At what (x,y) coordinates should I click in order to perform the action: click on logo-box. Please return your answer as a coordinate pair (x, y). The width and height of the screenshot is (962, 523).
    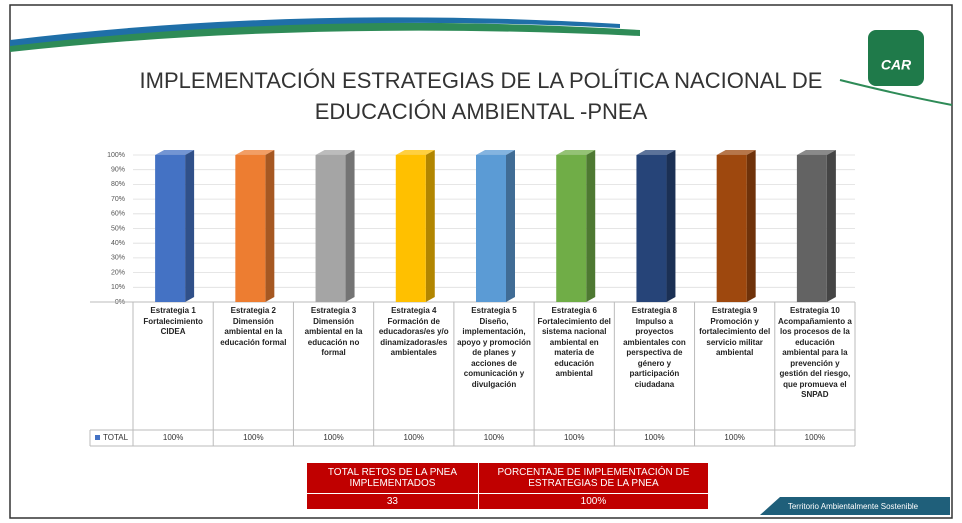
    Looking at the image, I should click on (896, 58).